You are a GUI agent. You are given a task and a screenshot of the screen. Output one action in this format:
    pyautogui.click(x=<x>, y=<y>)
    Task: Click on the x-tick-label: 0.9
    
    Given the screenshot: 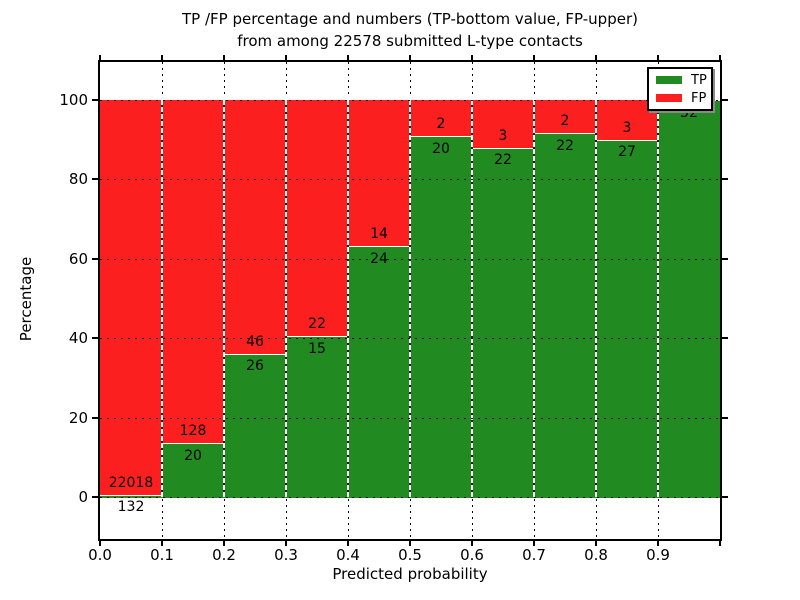 What is the action you would take?
    pyautogui.click(x=658, y=555)
    